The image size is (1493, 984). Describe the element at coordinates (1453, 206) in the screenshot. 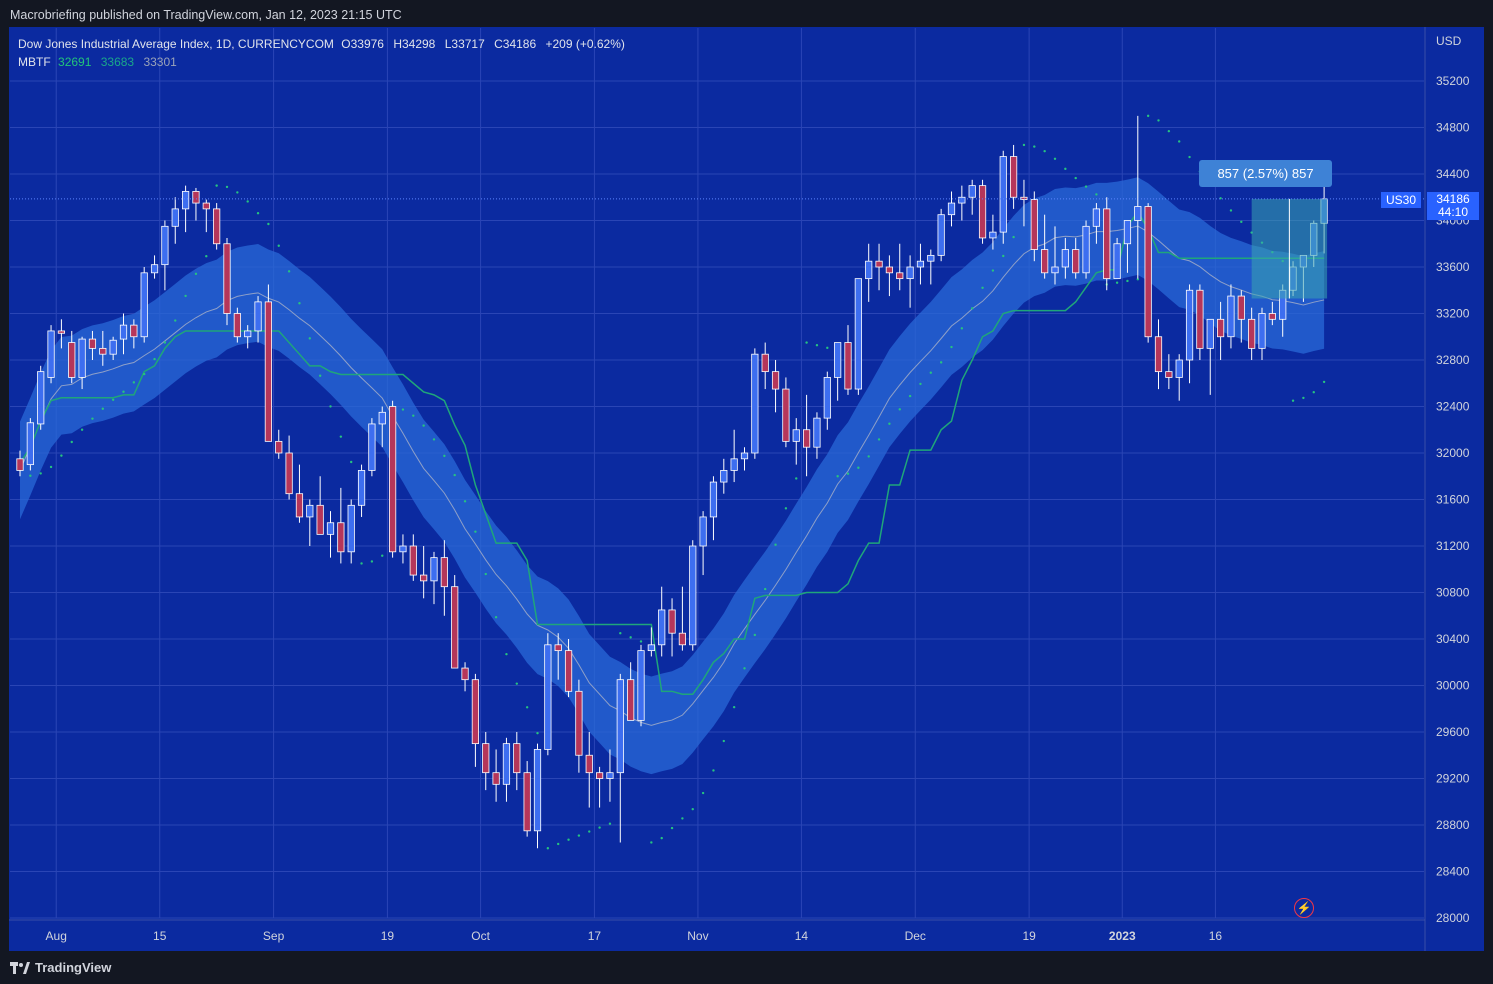

I see `last-price-tag: 34186 44:10` at that location.